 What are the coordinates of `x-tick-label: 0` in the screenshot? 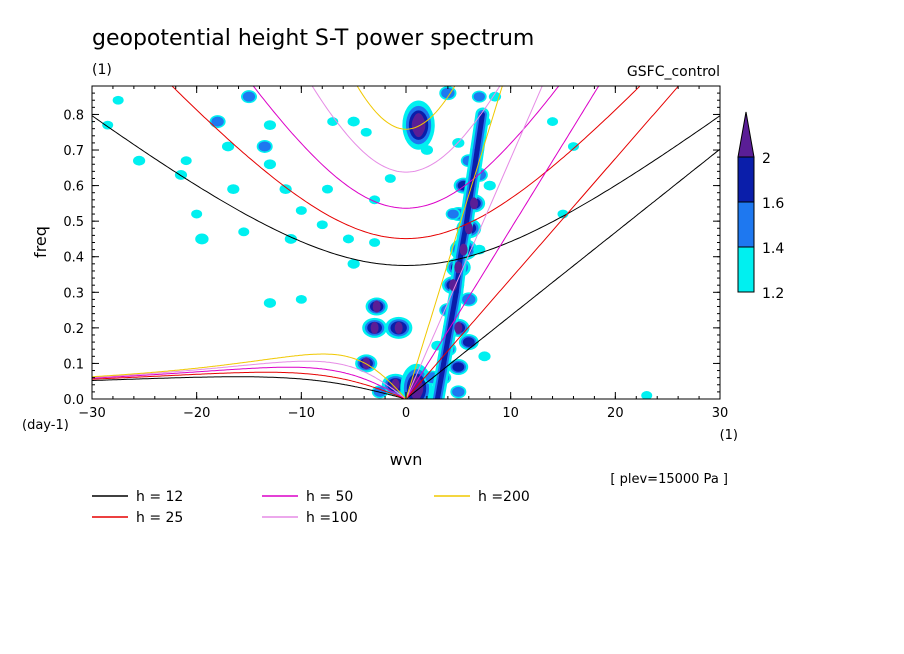 It's located at (406, 413).